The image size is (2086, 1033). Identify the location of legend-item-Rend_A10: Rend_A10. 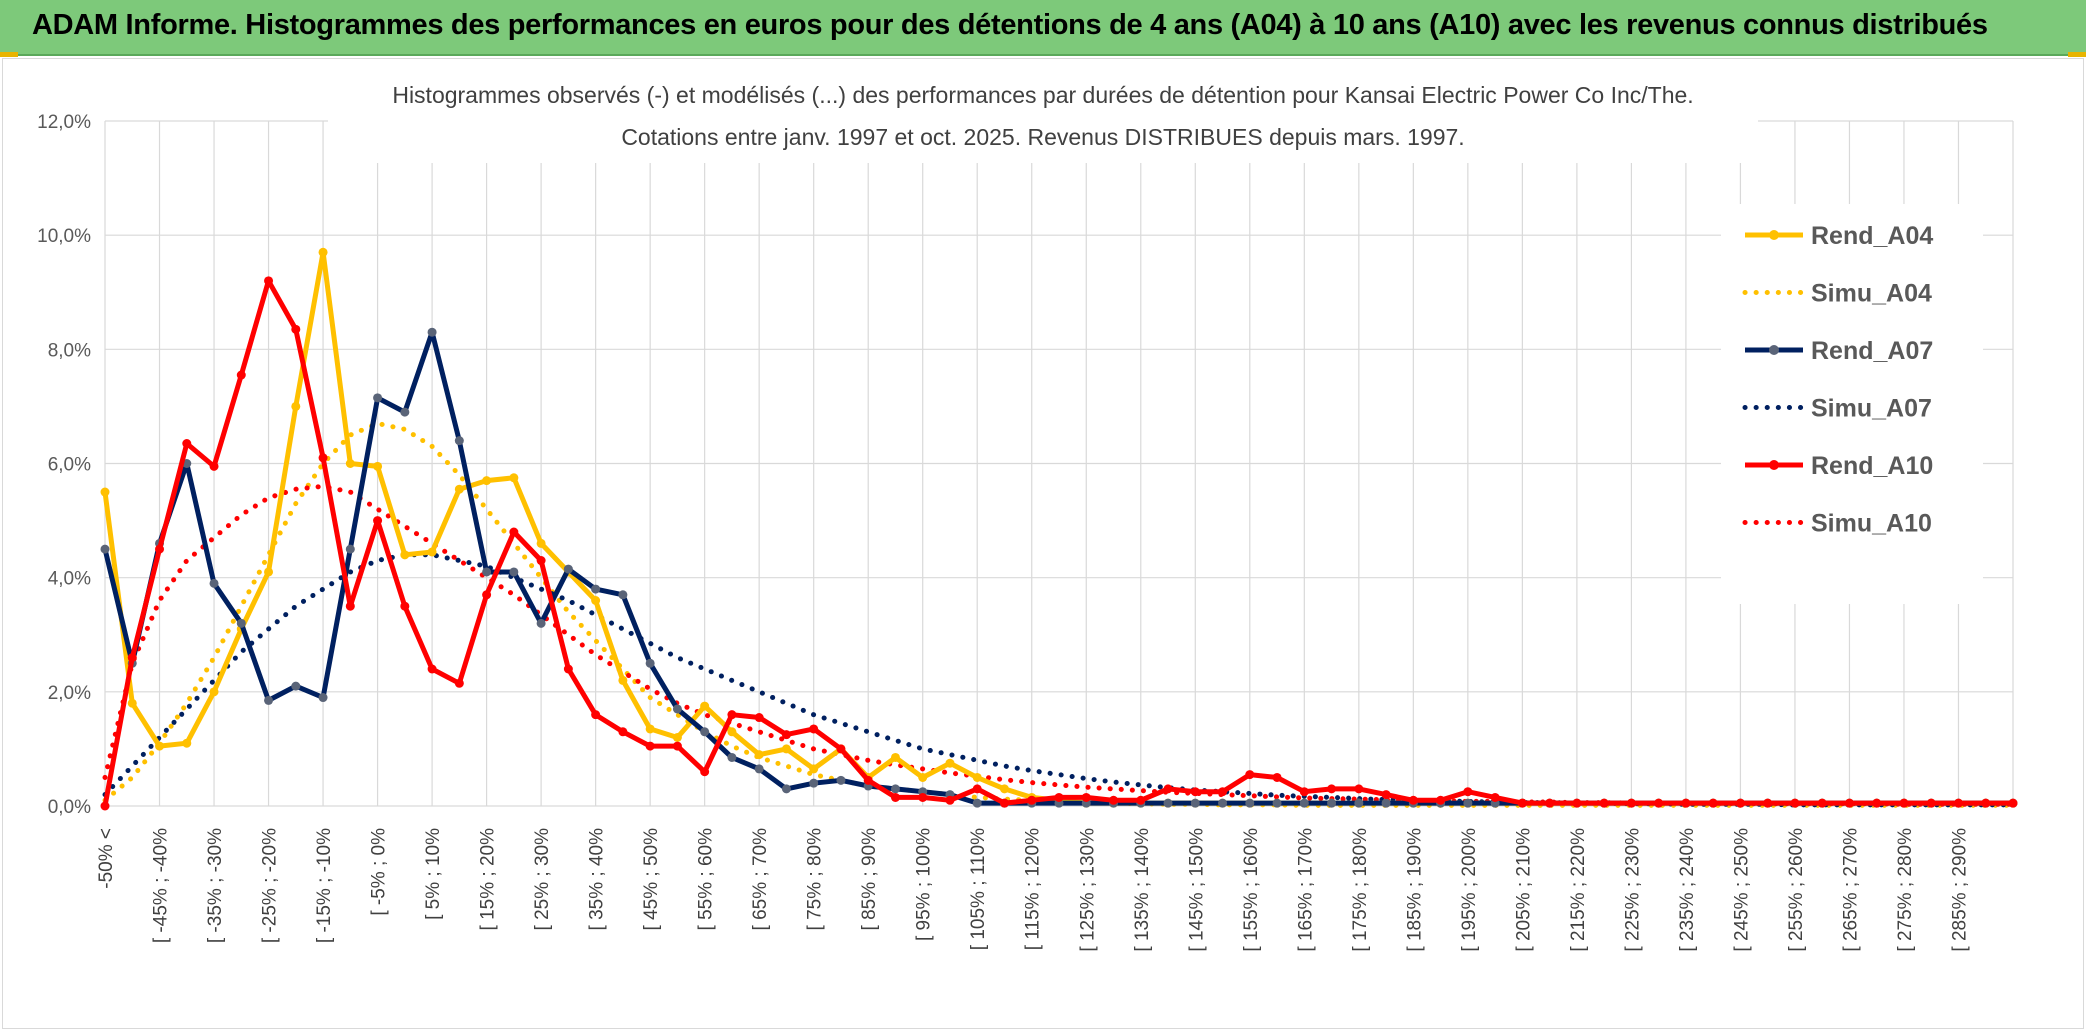
(1839, 466).